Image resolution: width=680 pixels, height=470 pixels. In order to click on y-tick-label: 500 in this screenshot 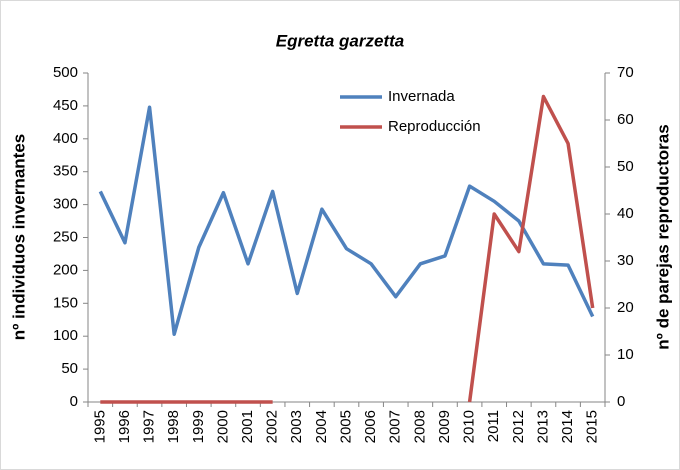, I will do `click(65, 72)`.